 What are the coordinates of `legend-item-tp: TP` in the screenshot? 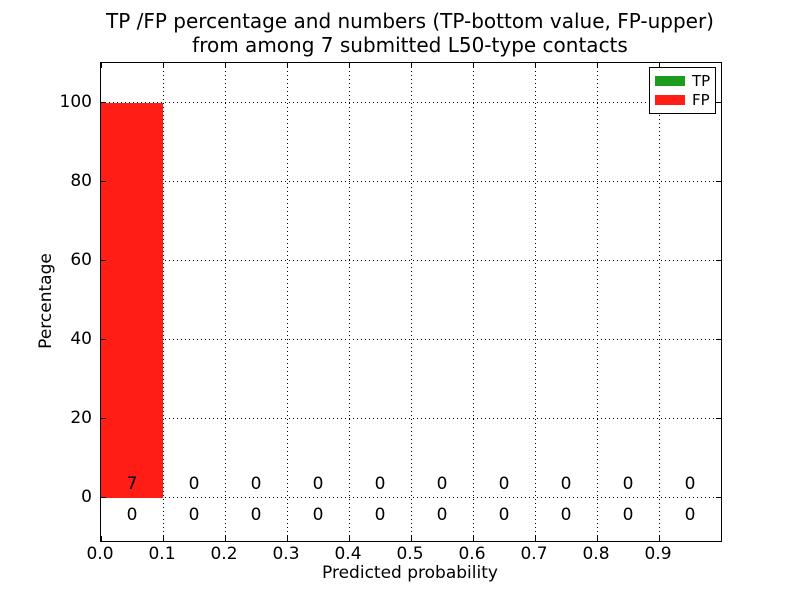 It's located at (682, 81).